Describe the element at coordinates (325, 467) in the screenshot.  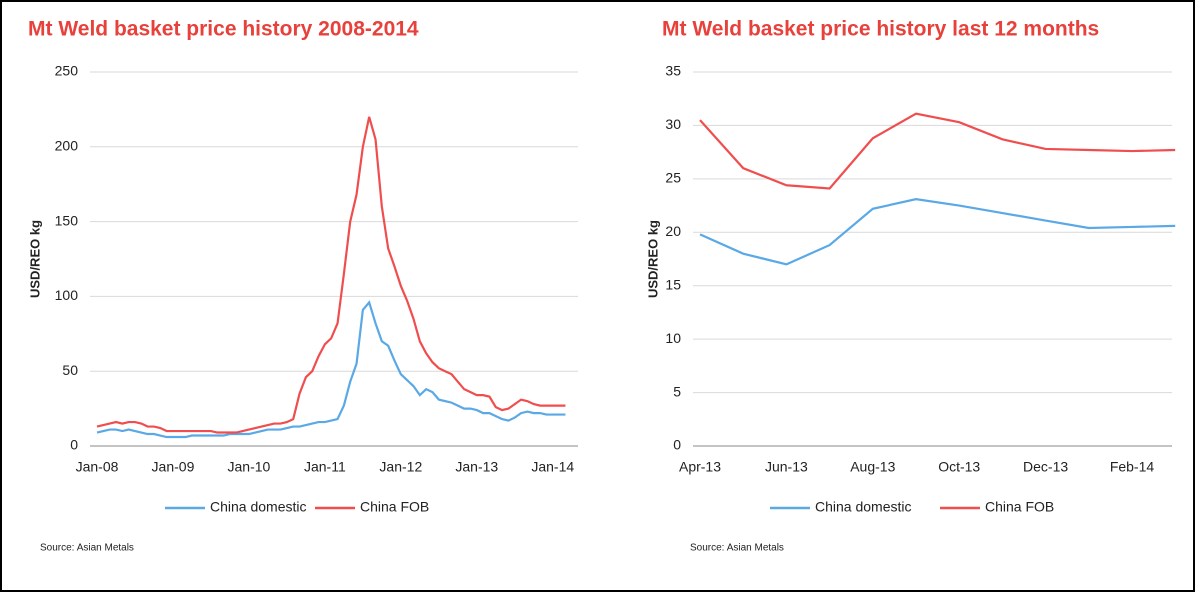
I see `x-tick-label: Jan-11` at that location.